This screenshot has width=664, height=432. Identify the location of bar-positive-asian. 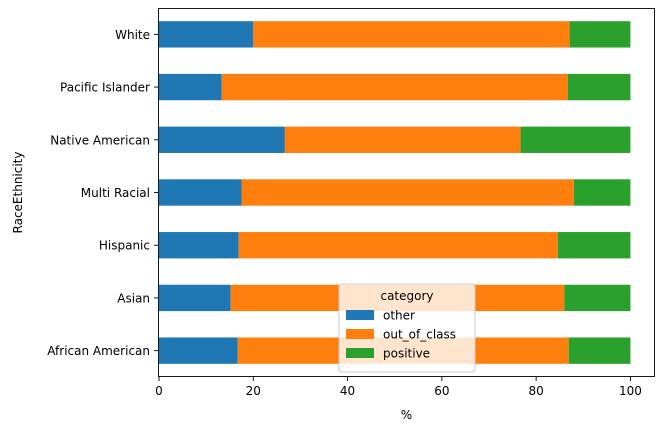
(597, 298).